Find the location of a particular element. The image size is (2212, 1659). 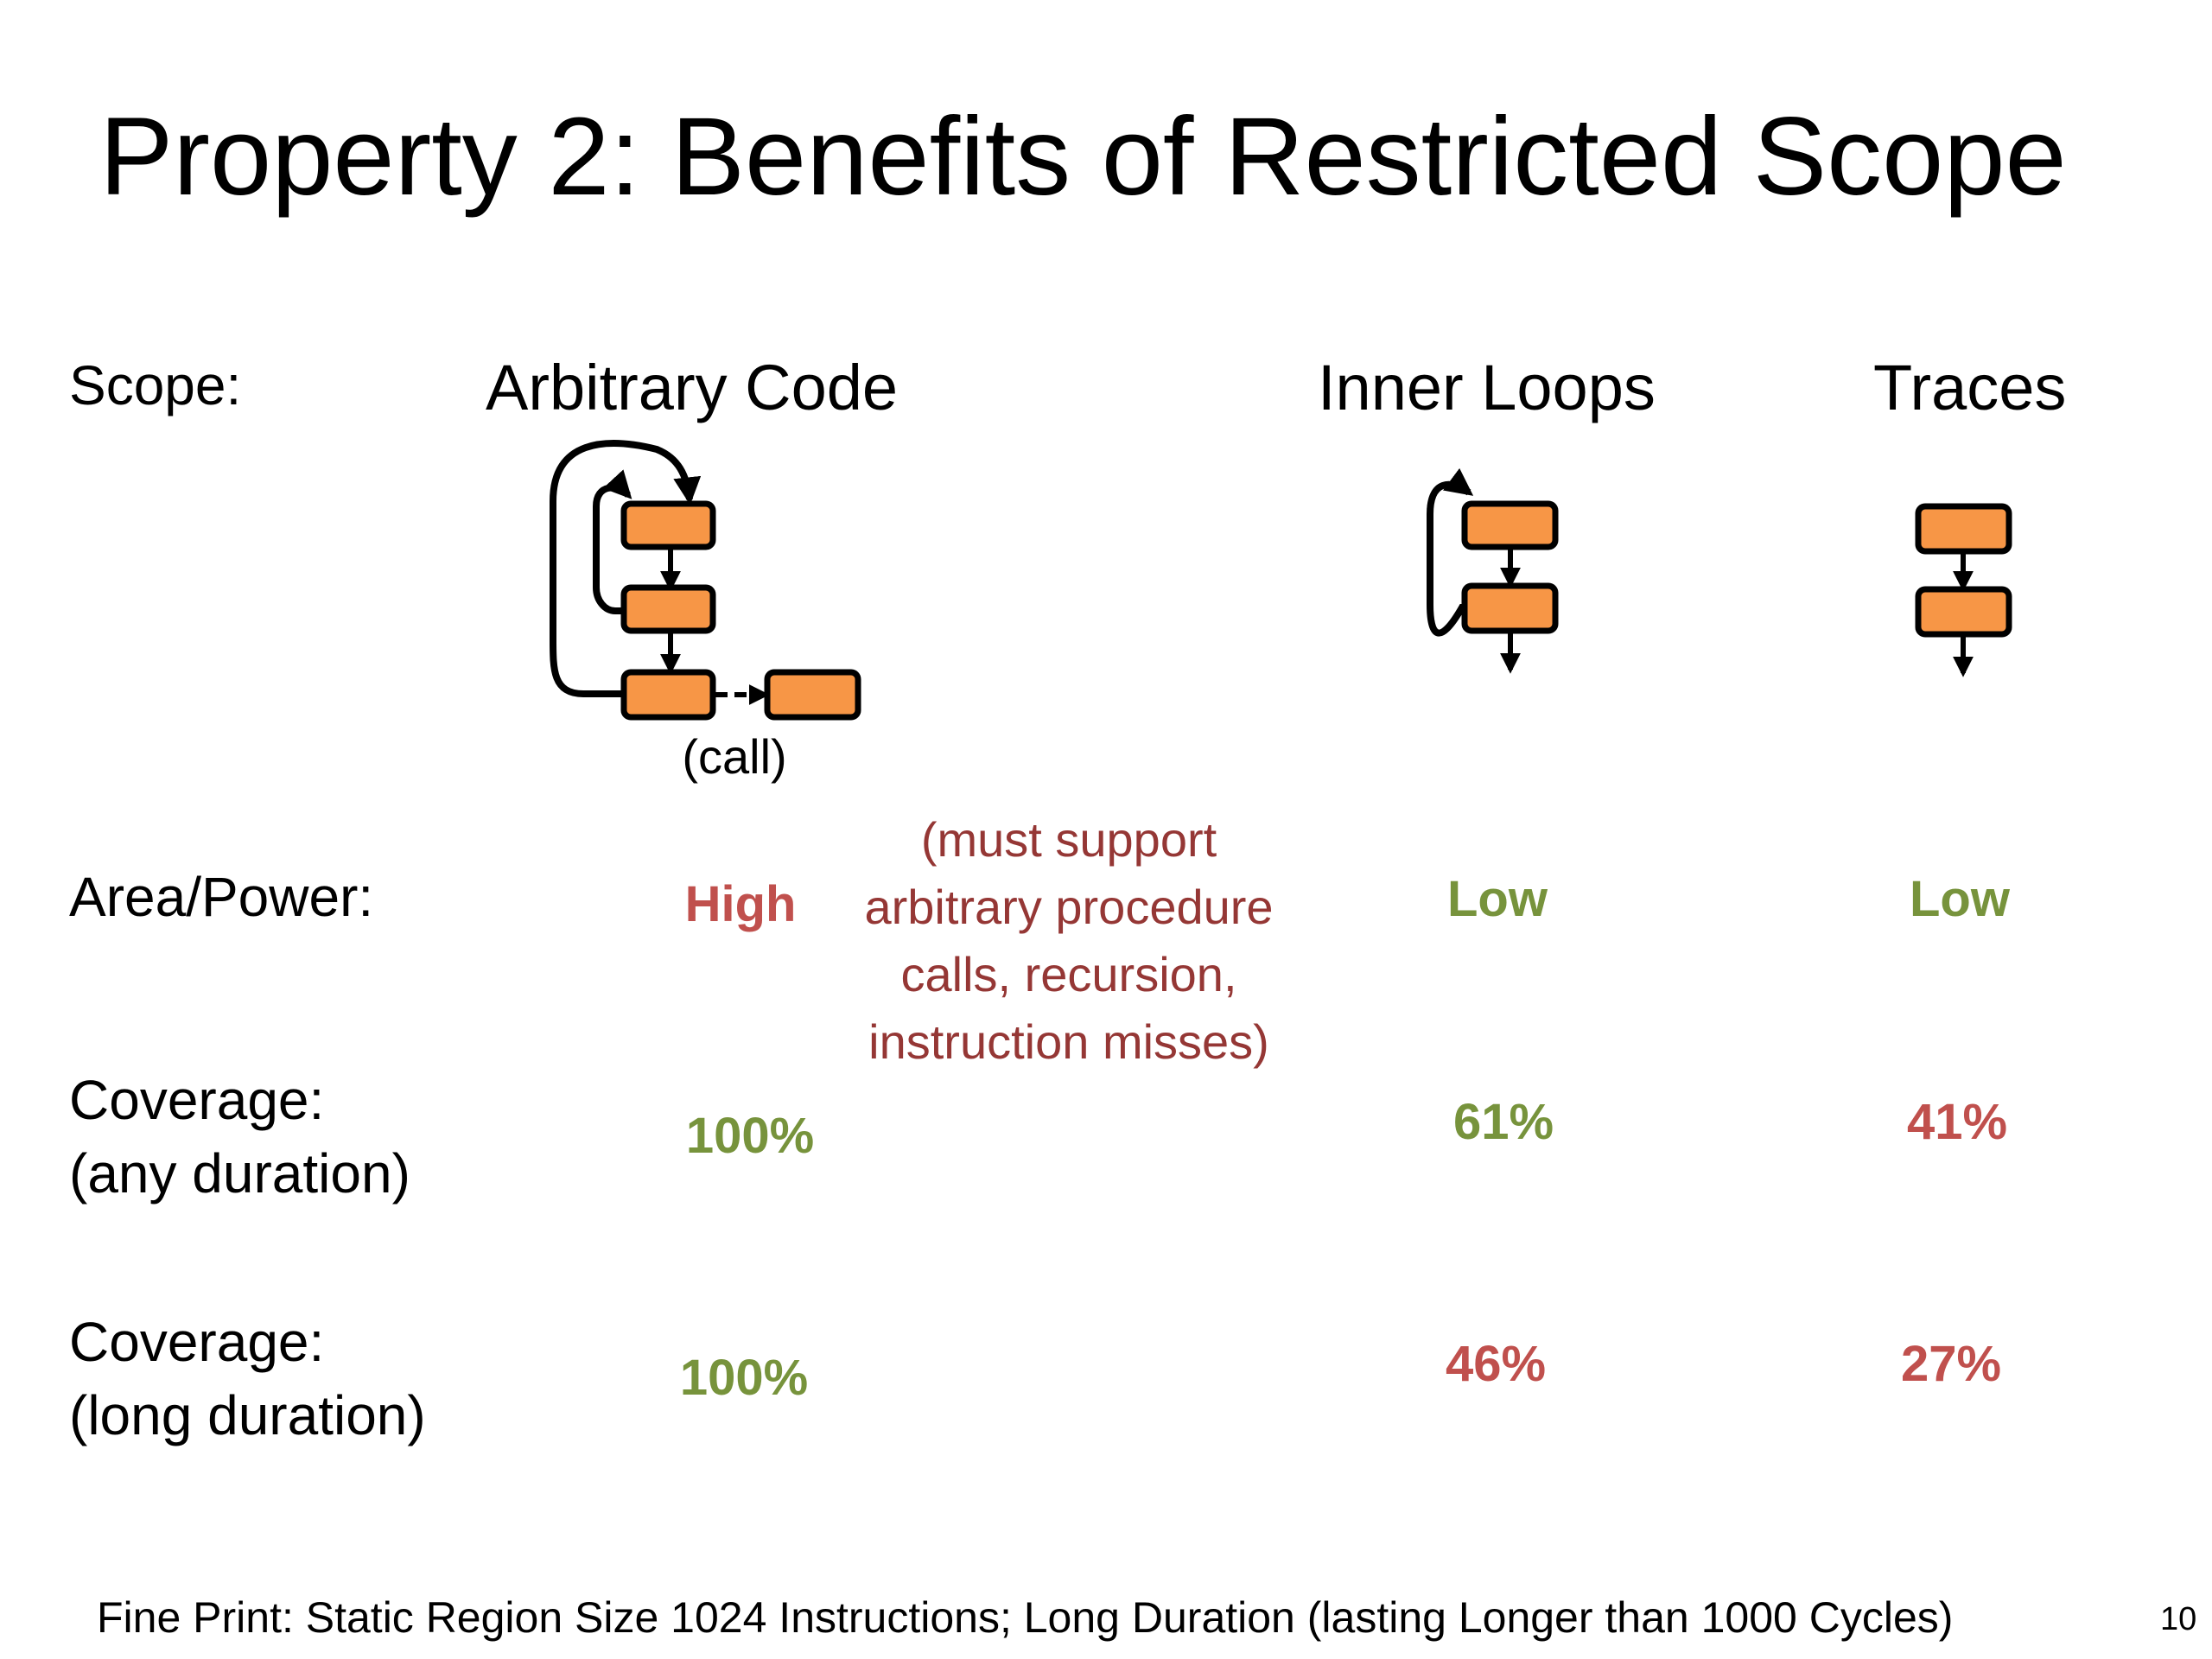

header-inner-loops: Inner Loops is located at coordinates (1487, 387).